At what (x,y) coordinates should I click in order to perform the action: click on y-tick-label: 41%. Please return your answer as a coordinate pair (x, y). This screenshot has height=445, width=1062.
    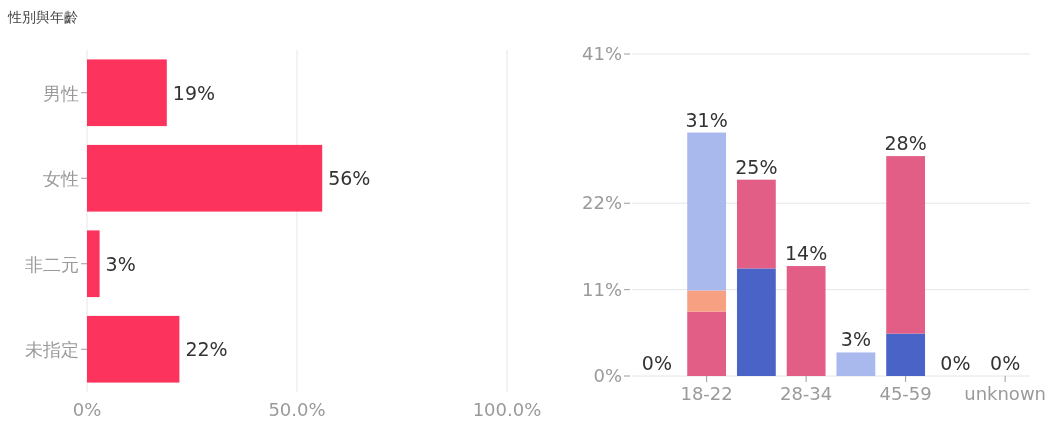
    Looking at the image, I should click on (601, 53).